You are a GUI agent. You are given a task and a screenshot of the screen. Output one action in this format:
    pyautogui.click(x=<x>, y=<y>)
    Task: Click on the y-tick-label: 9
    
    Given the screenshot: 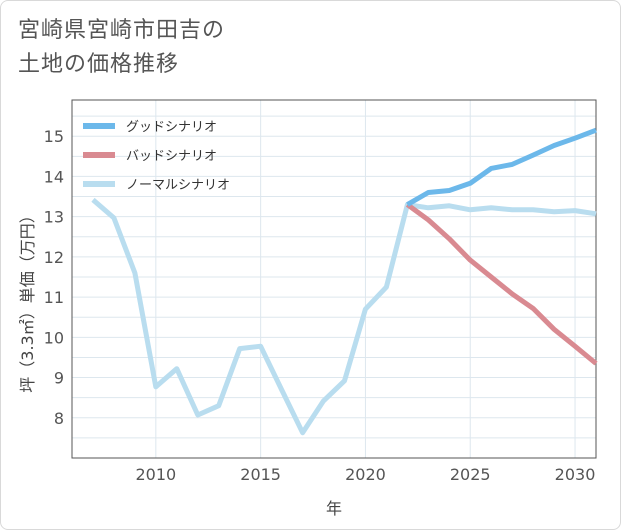 What is the action you would take?
    pyautogui.click(x=59, y=378)
    